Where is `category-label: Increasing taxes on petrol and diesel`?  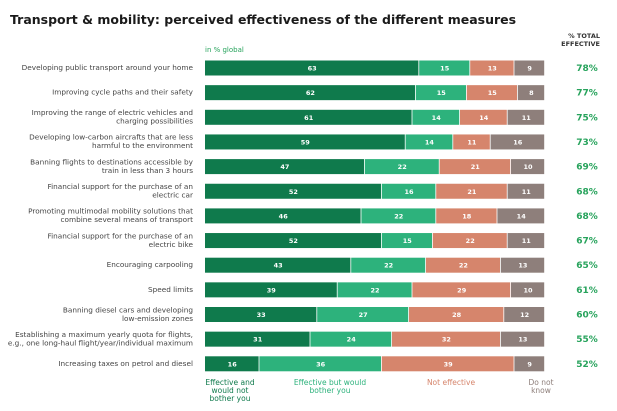 category-label: Increasing taxes on petrol and diesel is located at coordinates (125, 363).